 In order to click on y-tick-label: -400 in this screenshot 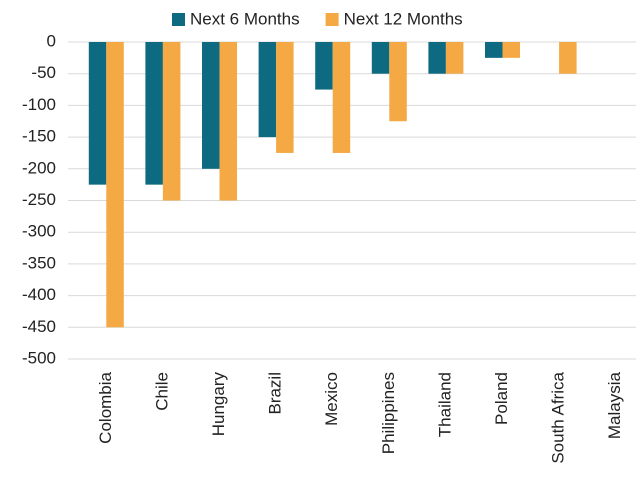, I will do `click(39, 294)`.